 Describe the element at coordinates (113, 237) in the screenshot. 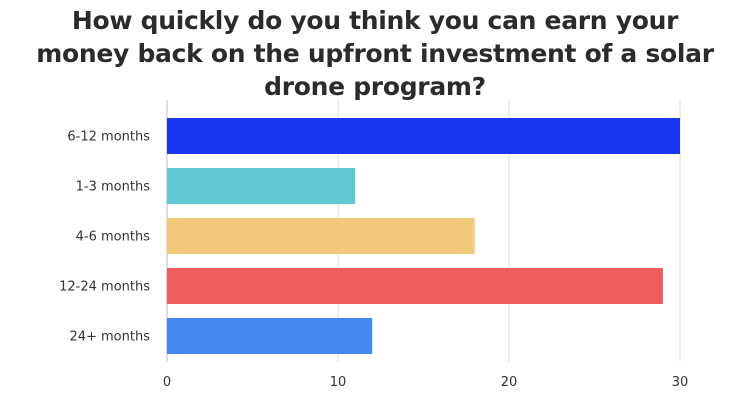

I see `category-label: 4-6 months` at that location.